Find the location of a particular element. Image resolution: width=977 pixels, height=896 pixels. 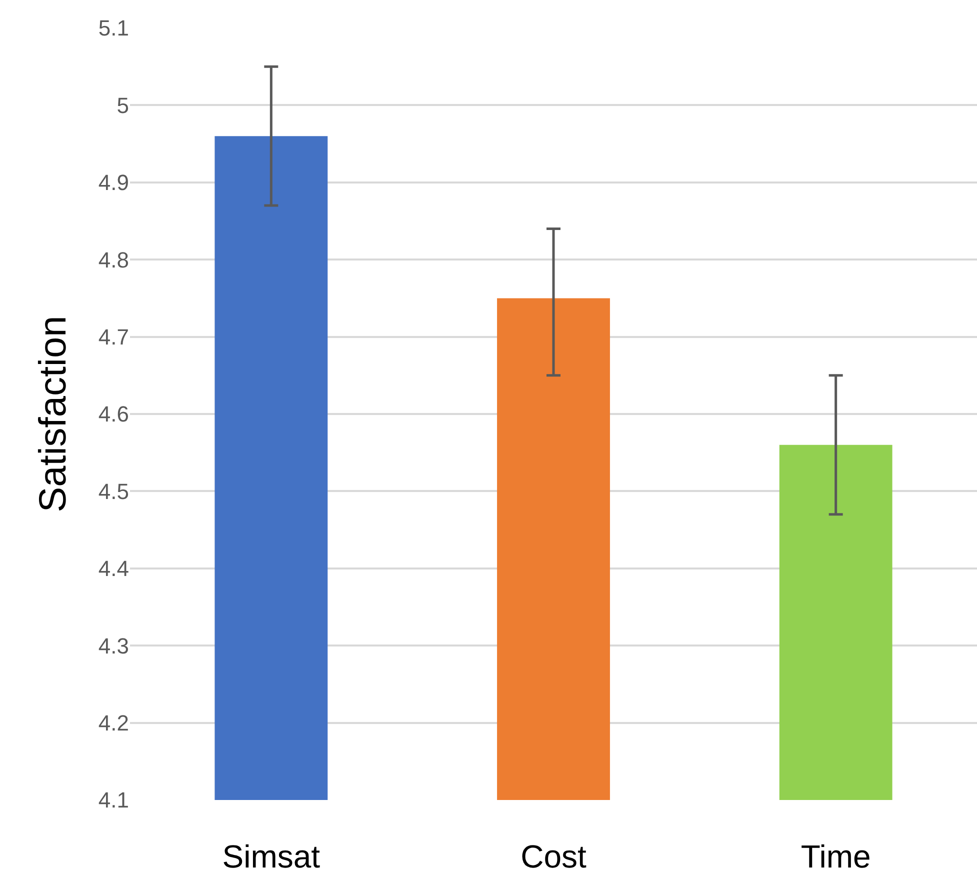

y-tick-label: 4.5 is located at coordinates (113, 491).